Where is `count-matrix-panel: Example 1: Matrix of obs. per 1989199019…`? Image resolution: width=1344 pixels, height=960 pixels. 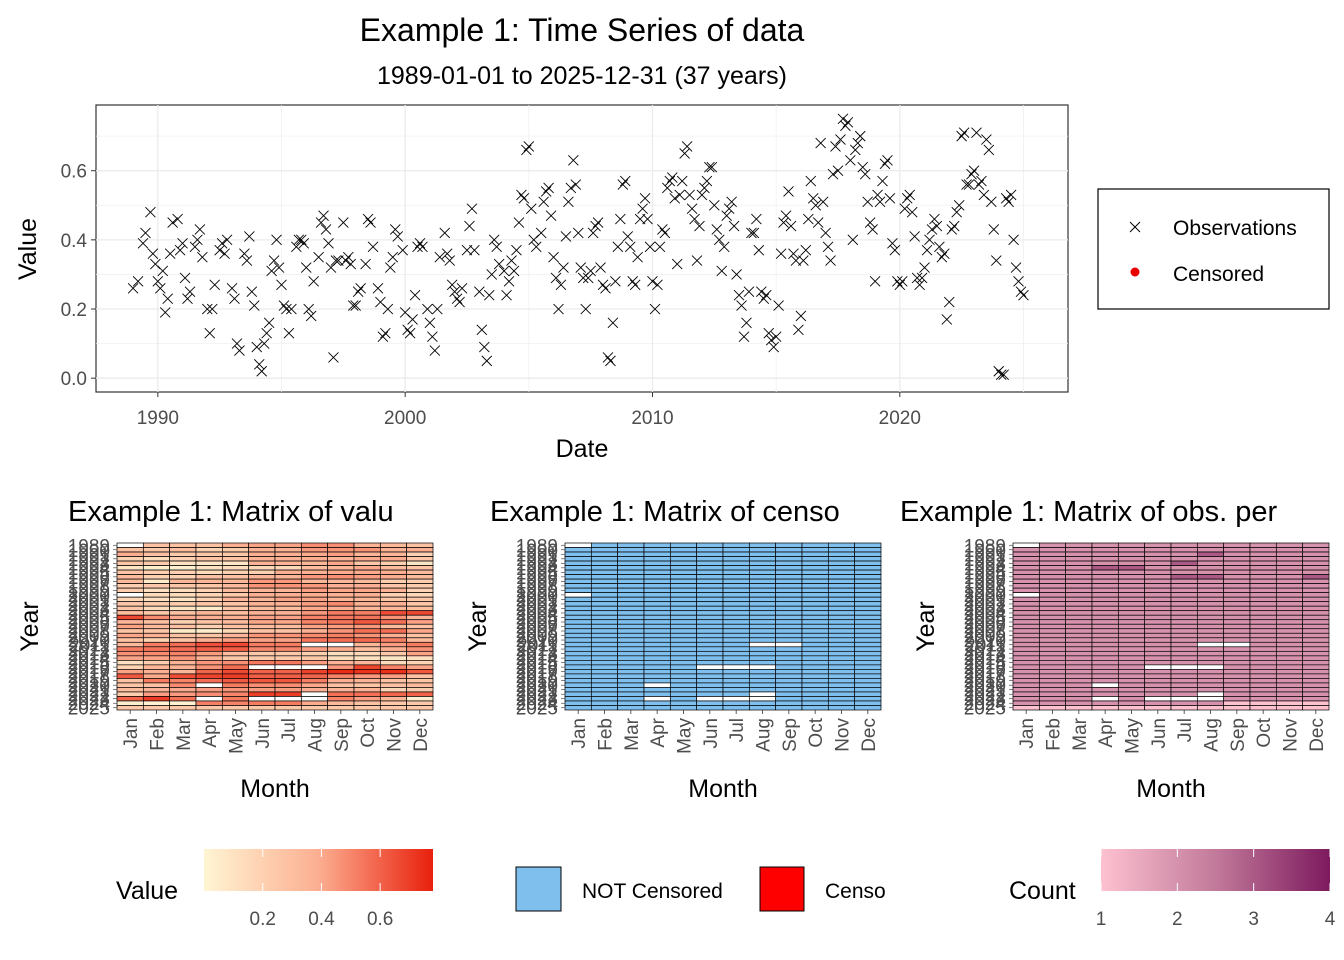 count-matrix-panel: Example 1: Matrix of obs. per 1989199019… is located at coordinates (1115, 649).